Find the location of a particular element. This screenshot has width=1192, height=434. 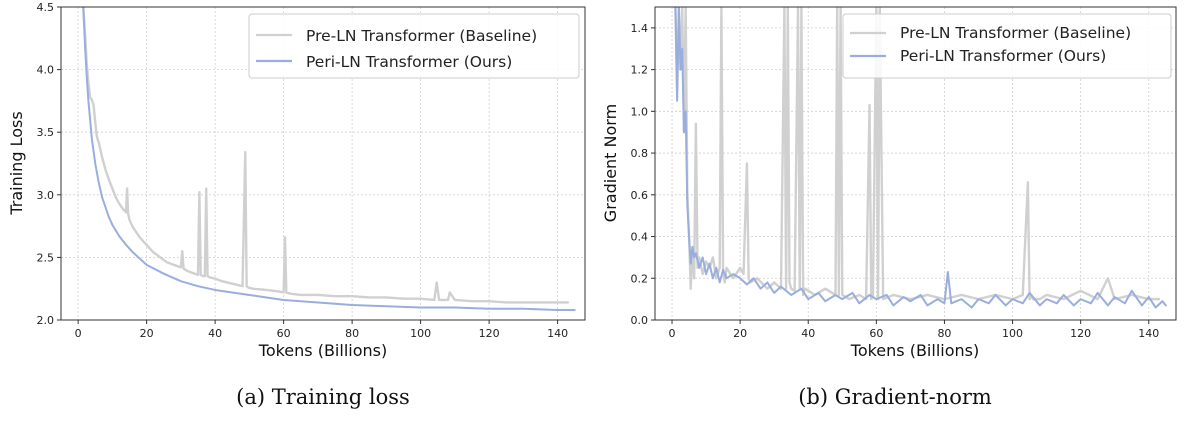

y-ticks-training-loss: 2.0 2.5 3.0 3.5 4.0 4.5 is located at coordinates (49, 164).